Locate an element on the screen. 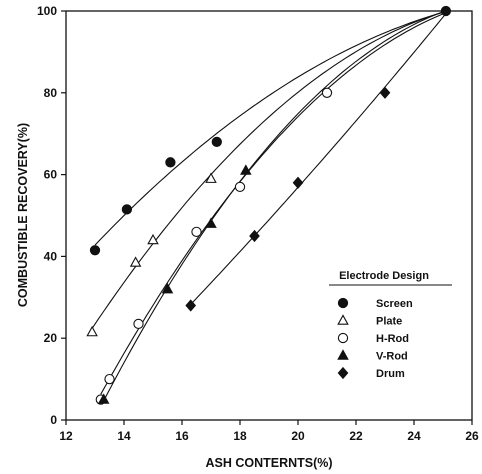 The width and height of the screenshot is (482, 474). legend-marker-v-rod is located at coordinates (343, 354).